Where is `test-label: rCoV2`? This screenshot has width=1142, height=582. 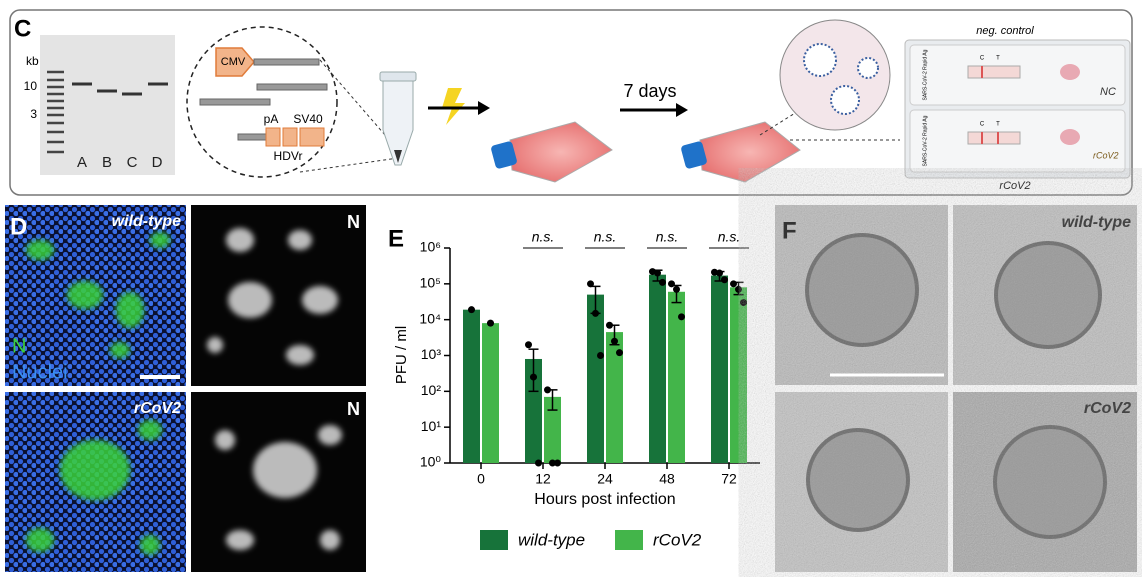 test-label: rCoV2 is located at coordinates (1014, 186).